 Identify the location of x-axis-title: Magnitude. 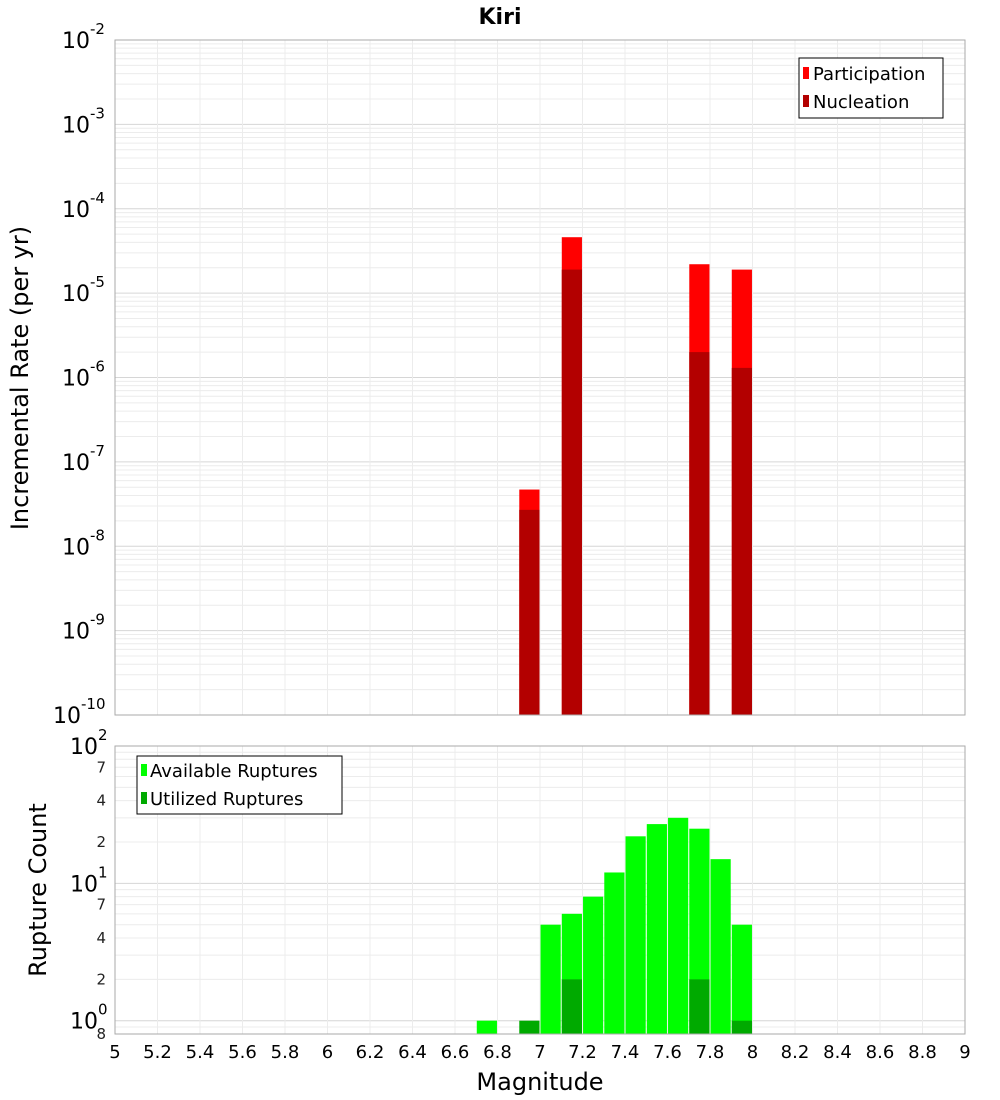
(539, 1082).